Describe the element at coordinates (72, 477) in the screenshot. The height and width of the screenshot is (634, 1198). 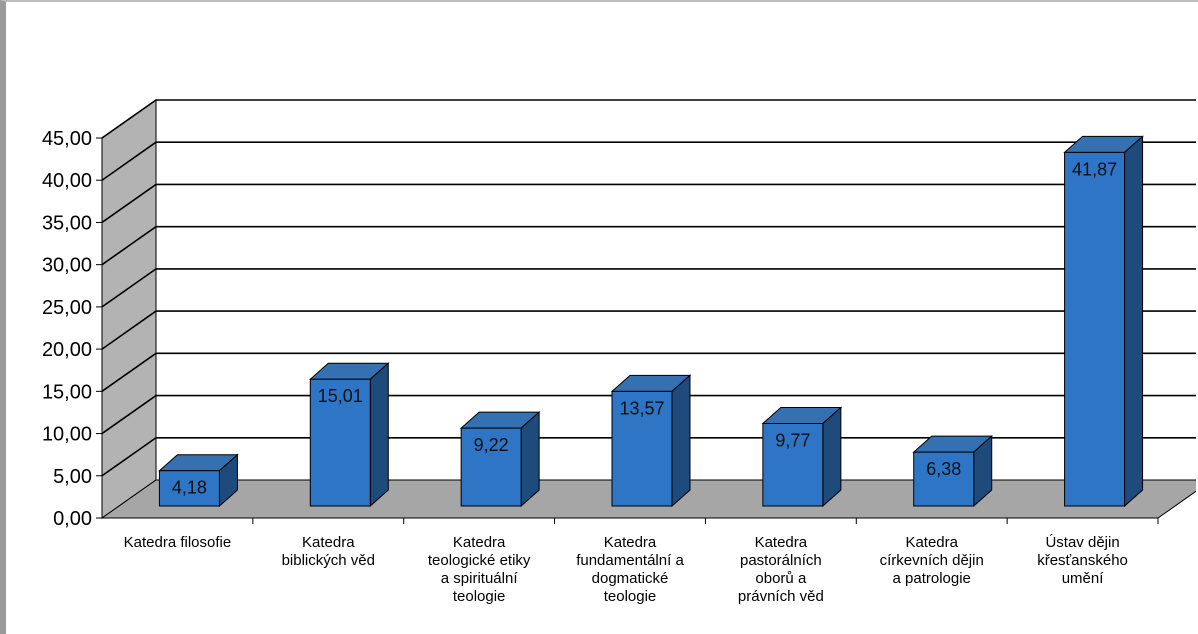
I see `y-tick-label: 5,00` at that location.